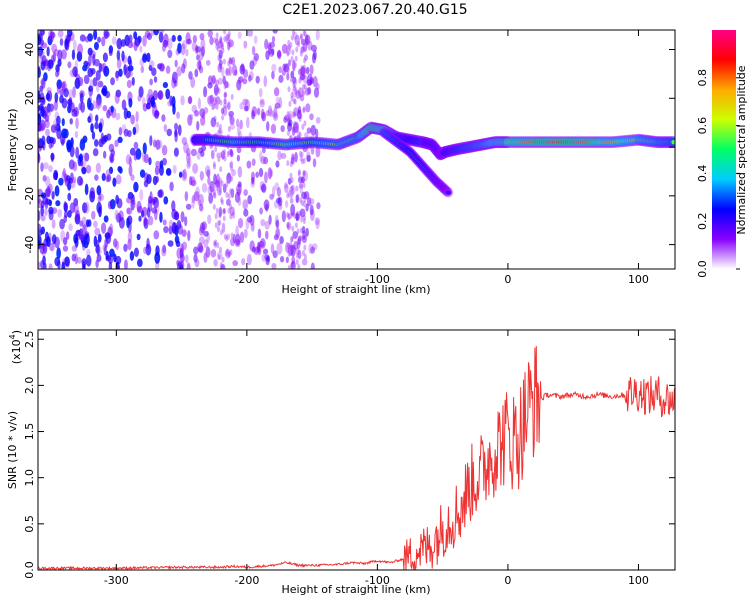  I want to click on spectrogram-ridge-core, so click(673, 142).